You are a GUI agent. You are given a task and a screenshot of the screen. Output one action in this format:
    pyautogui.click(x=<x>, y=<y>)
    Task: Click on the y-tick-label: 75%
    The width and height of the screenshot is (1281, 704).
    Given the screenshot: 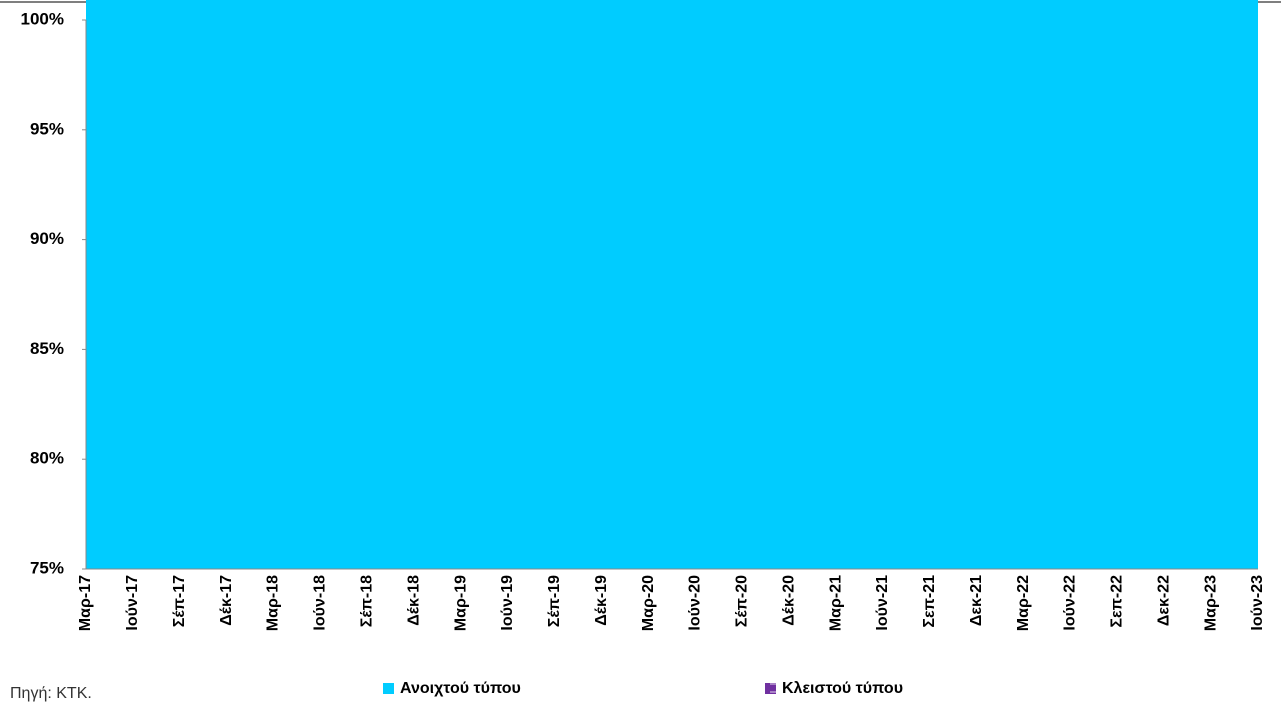 What is the action you would take?
    pyautogui.click(x=47, y=567)
    